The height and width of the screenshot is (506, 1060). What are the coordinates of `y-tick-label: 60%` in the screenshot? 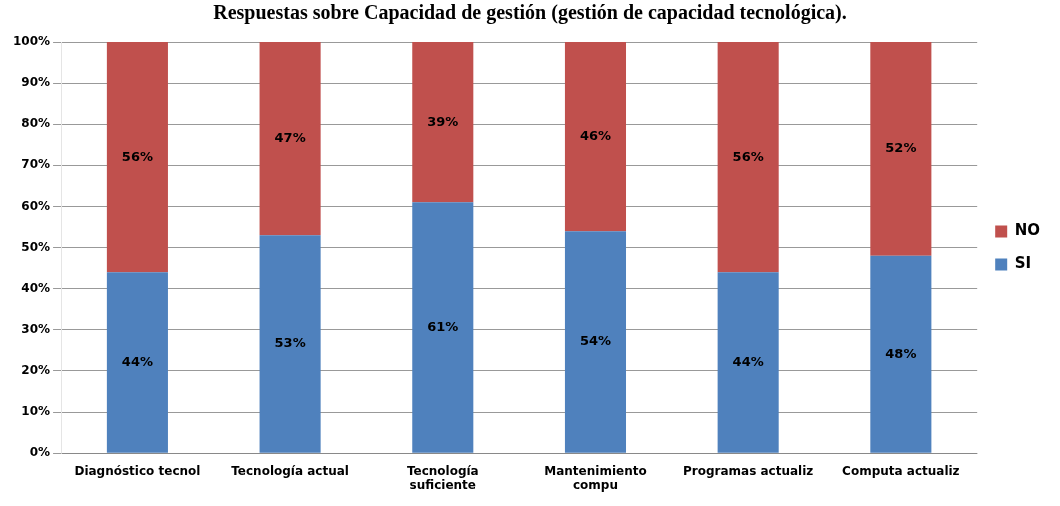 It's located at (36, 205).